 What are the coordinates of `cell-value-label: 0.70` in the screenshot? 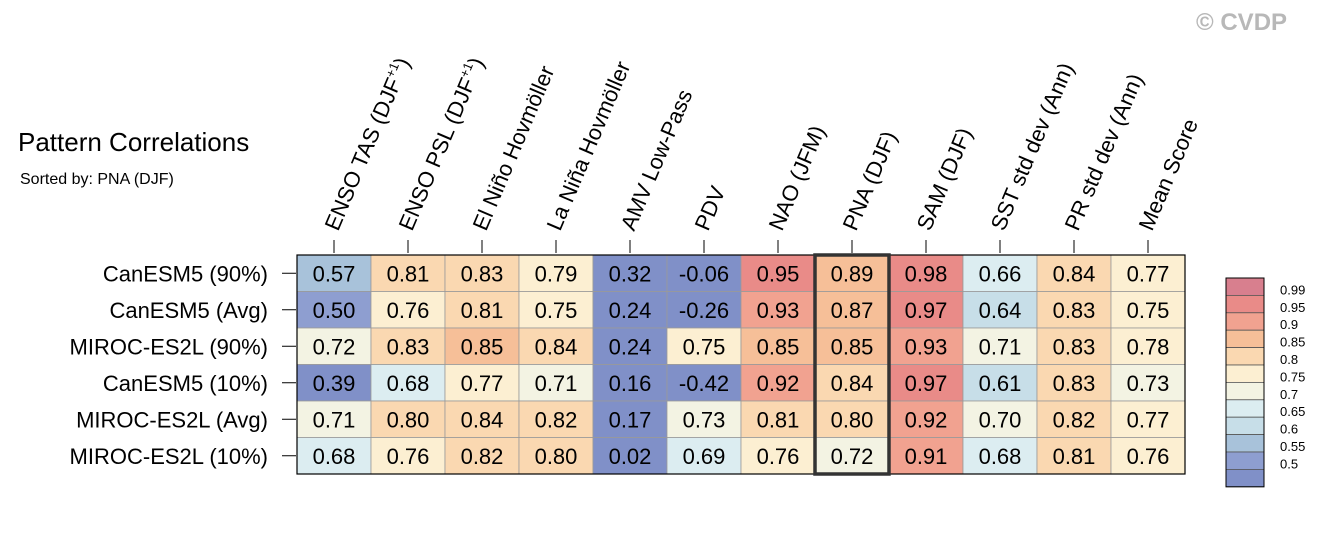 It's located at (1000, 419).